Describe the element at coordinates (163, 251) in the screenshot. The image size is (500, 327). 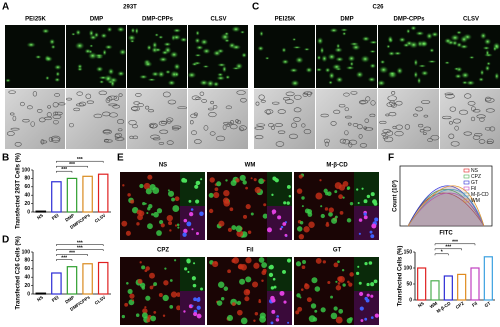
I see `column-label: CPZ` at that location.